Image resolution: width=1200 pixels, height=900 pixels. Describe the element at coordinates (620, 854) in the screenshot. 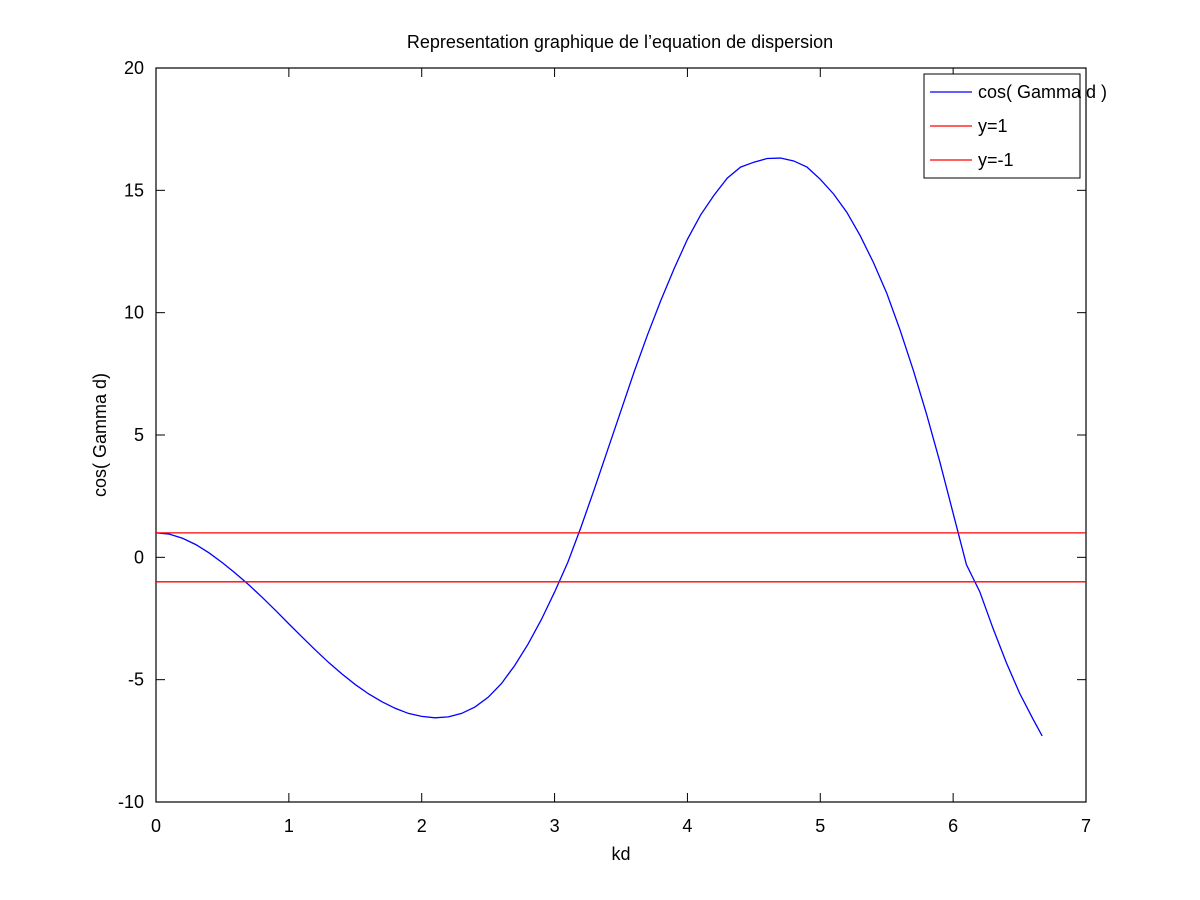

I see `x-axis-label: kd` at that location.